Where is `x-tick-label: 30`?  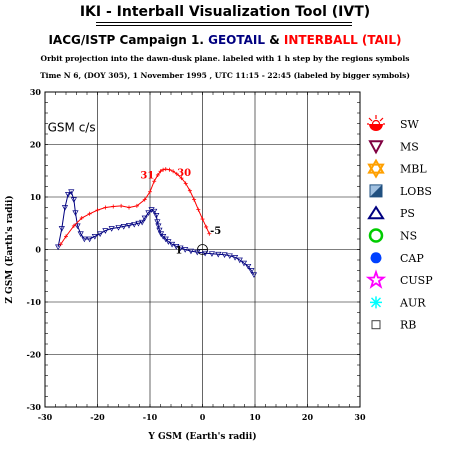
x-tick-label: 30 is located at coordinates (360, 417).